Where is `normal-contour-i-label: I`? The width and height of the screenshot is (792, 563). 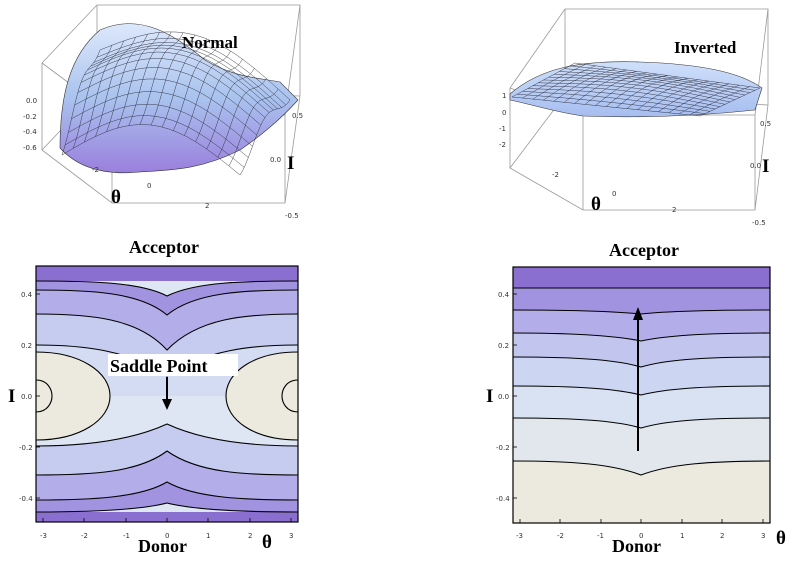
normal-contour-i-label: I is located at coordinates (11, 396).